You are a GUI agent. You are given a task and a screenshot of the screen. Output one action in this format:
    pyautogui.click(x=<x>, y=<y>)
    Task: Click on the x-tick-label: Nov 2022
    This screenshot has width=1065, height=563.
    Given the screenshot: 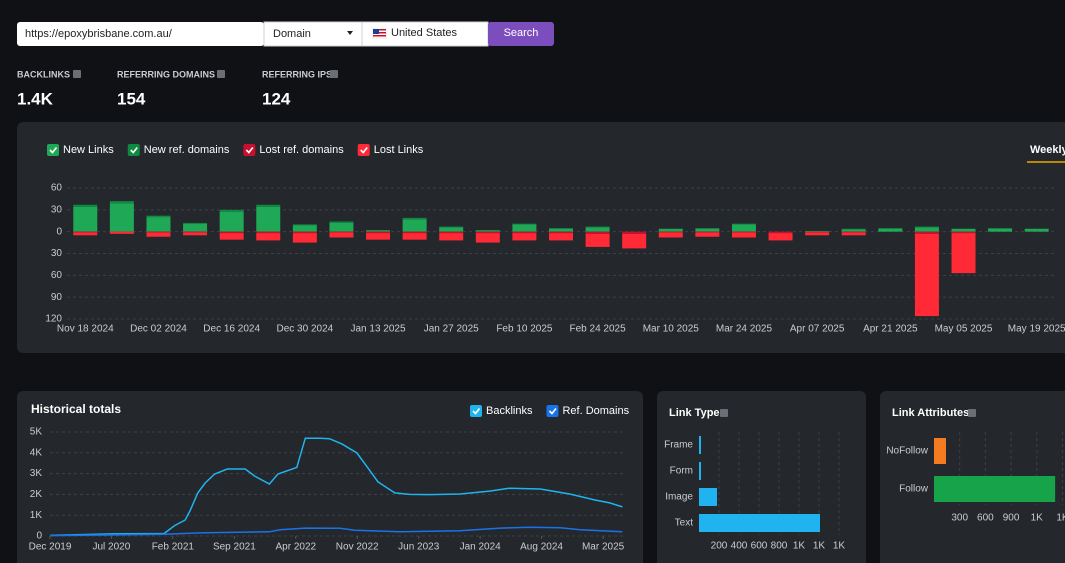 What is the action you would take?
    pyautogui.click(x=357, y=547)
    